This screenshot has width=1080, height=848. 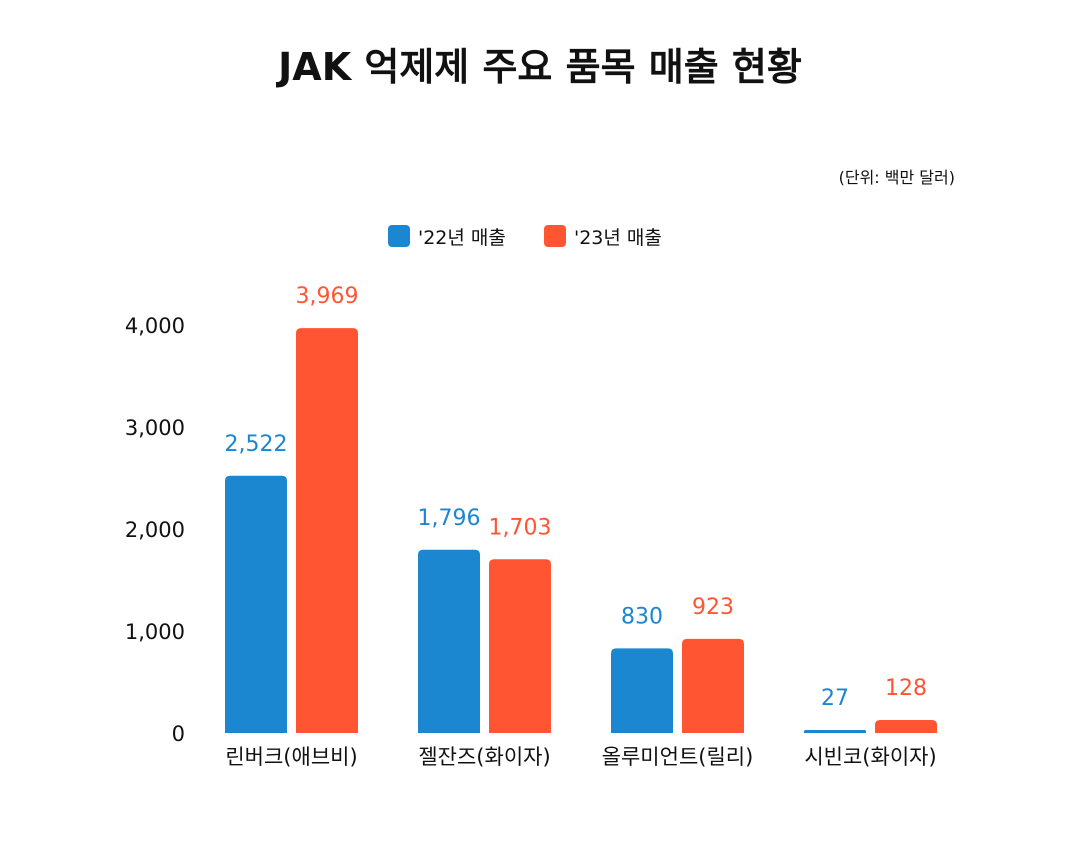 What do you see at coordinates (538, 67) in the screenshot?
I see `chart-title: JAK 억제제 주요 품목 매출 현황` at bounding box center [538, 67].